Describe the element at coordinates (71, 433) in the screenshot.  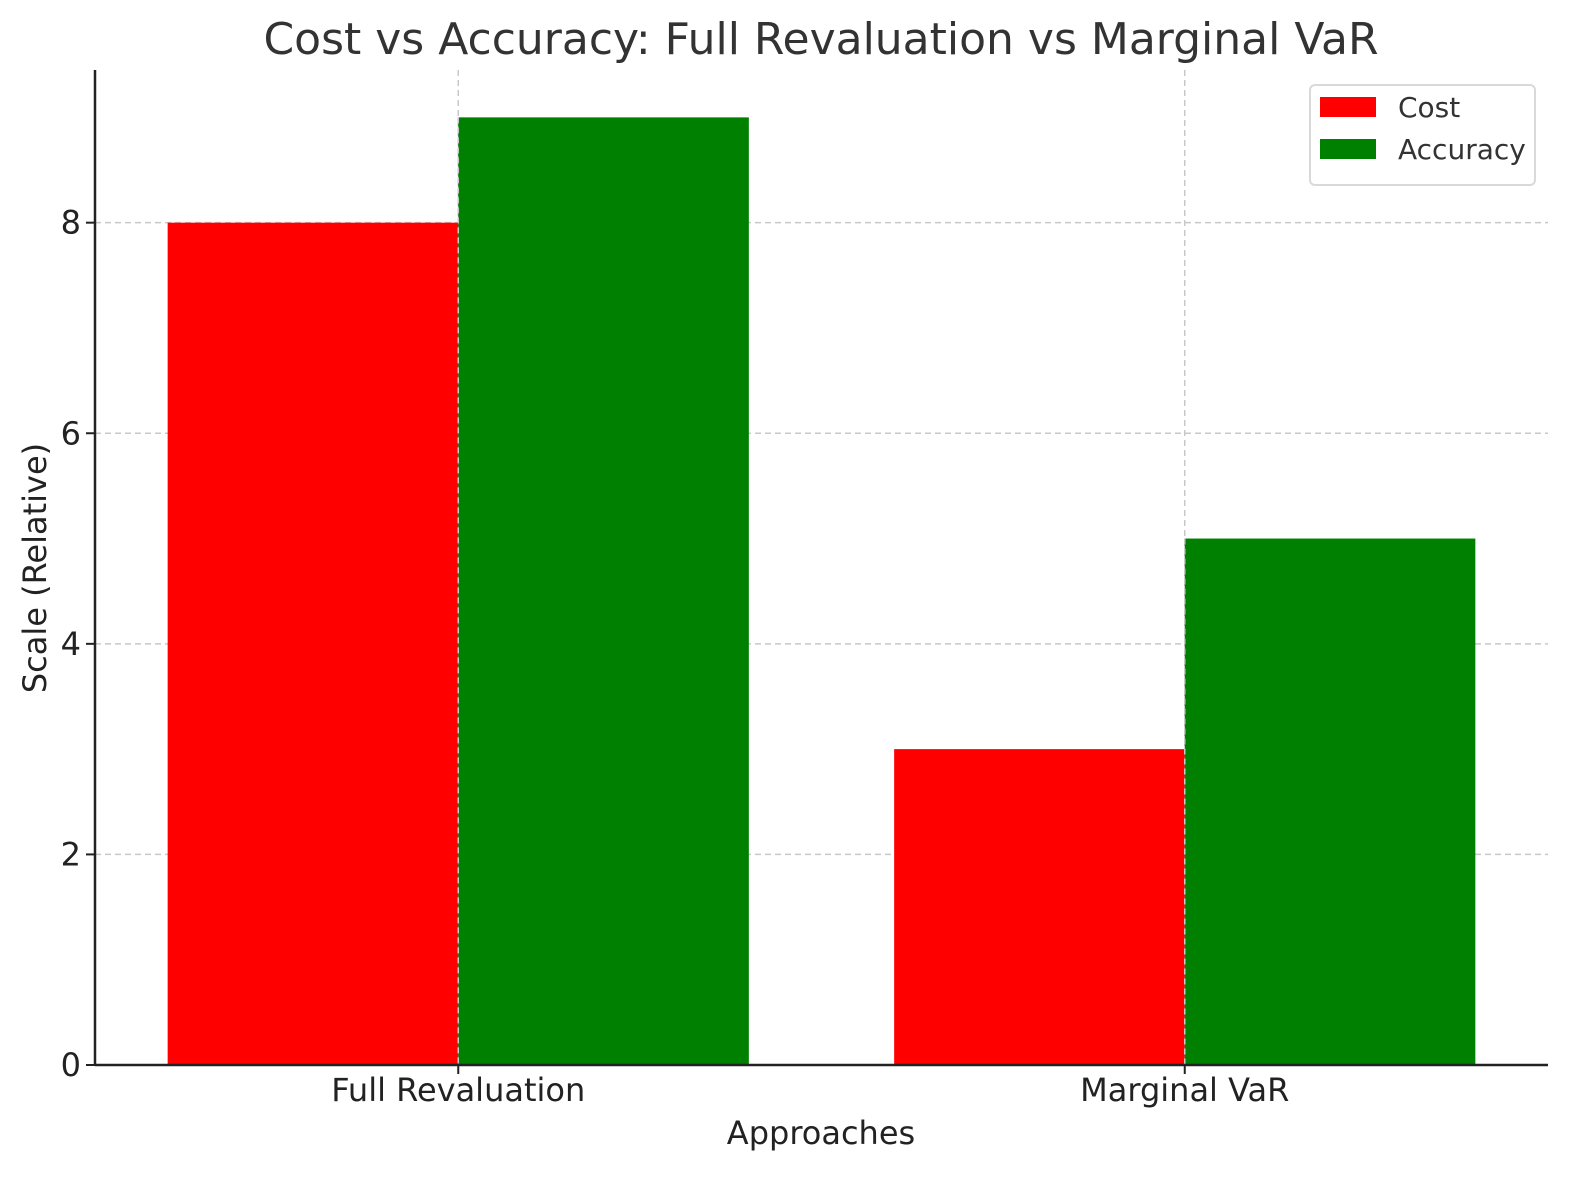
I see `y-tick-label: 6` at that location.